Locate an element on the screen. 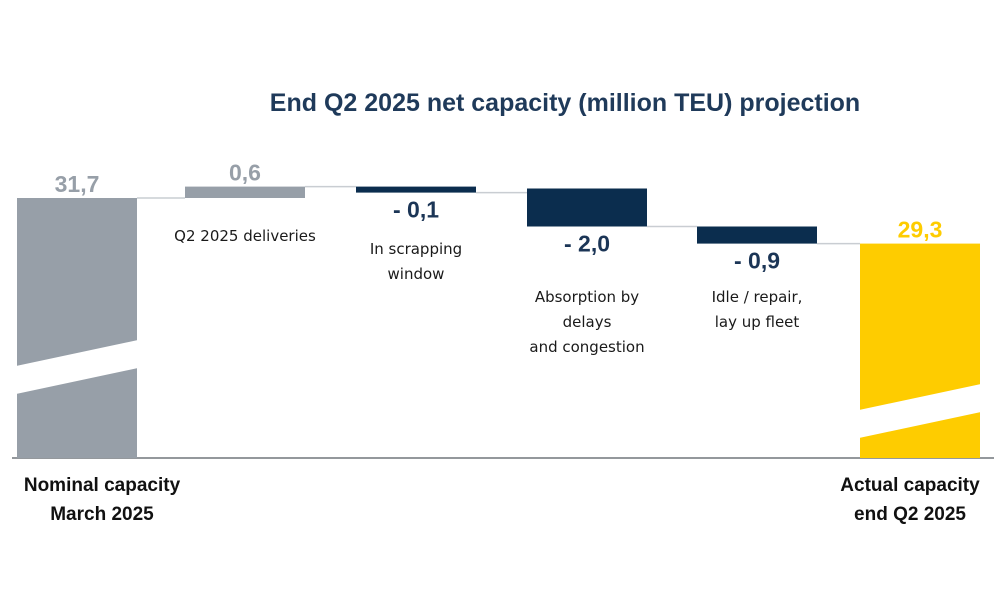 The height and width of the screenshot is (603, 1000). value-label-4: - 0,9 is located at coordinates (757, 261).